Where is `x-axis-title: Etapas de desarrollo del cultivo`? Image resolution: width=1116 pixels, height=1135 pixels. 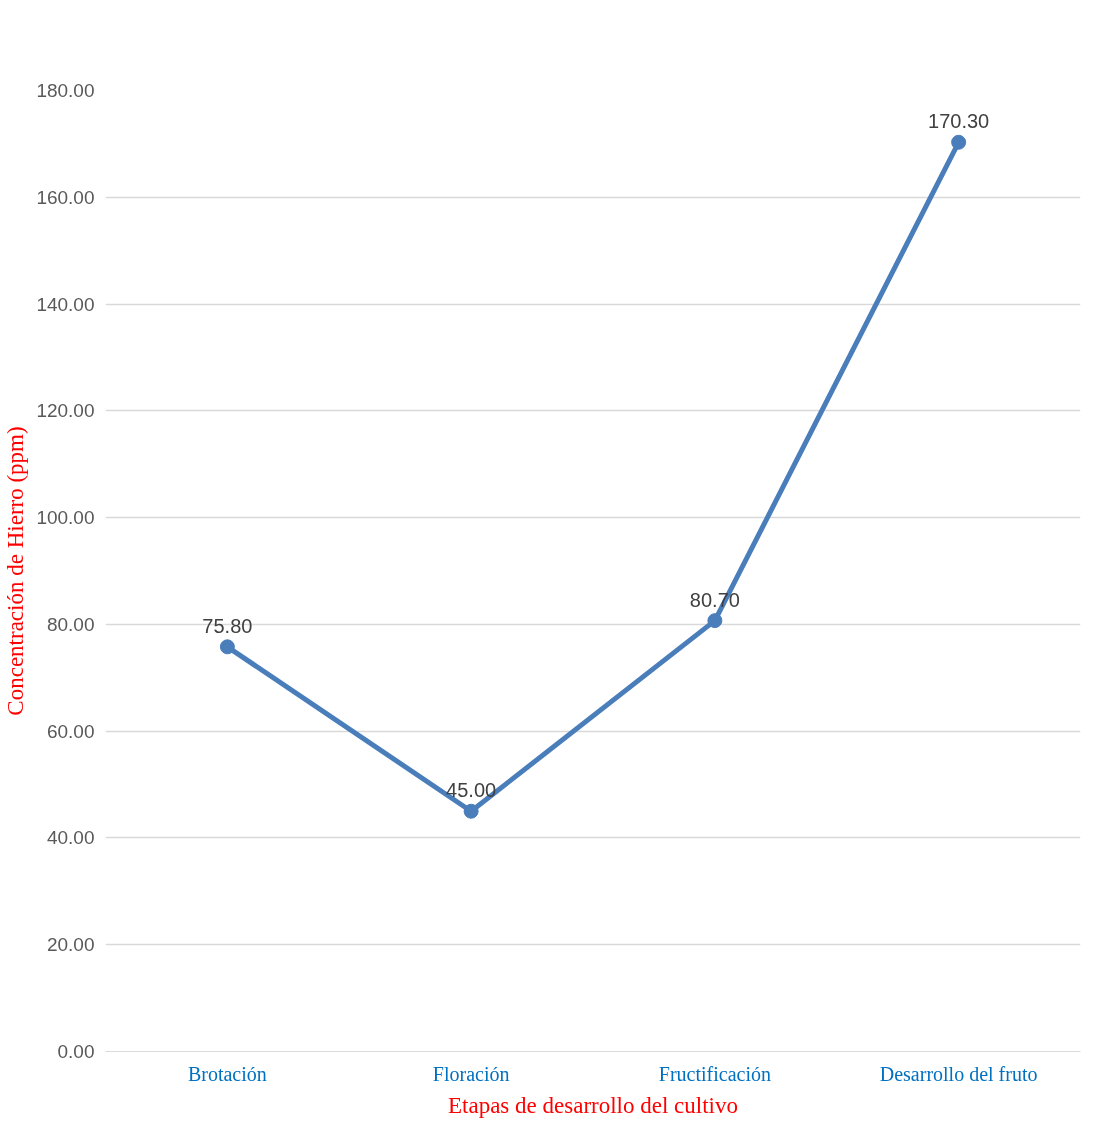 x-axis-title: Etapas de desarrollo del cultivo is located at coordinates (593, 1105).